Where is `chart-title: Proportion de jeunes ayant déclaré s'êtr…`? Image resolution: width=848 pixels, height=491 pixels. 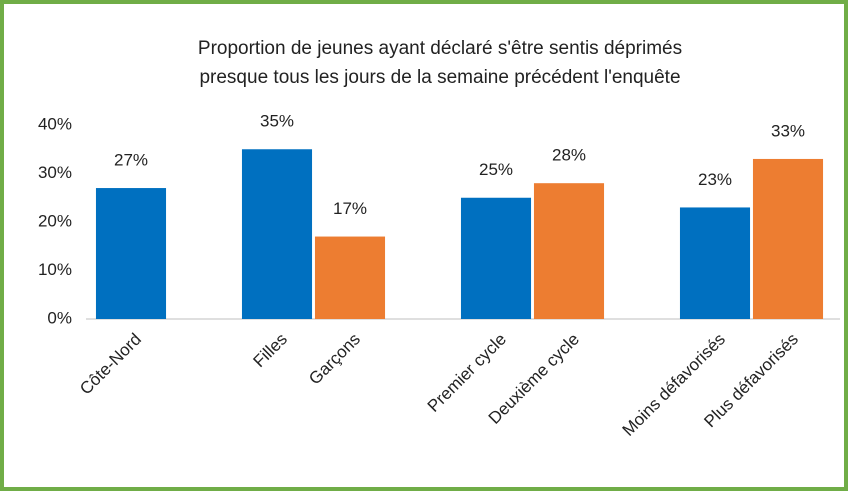 chart-title: Proportion de jeunes ayant déclaré s'êtr… is located at coordinates (440, 48).